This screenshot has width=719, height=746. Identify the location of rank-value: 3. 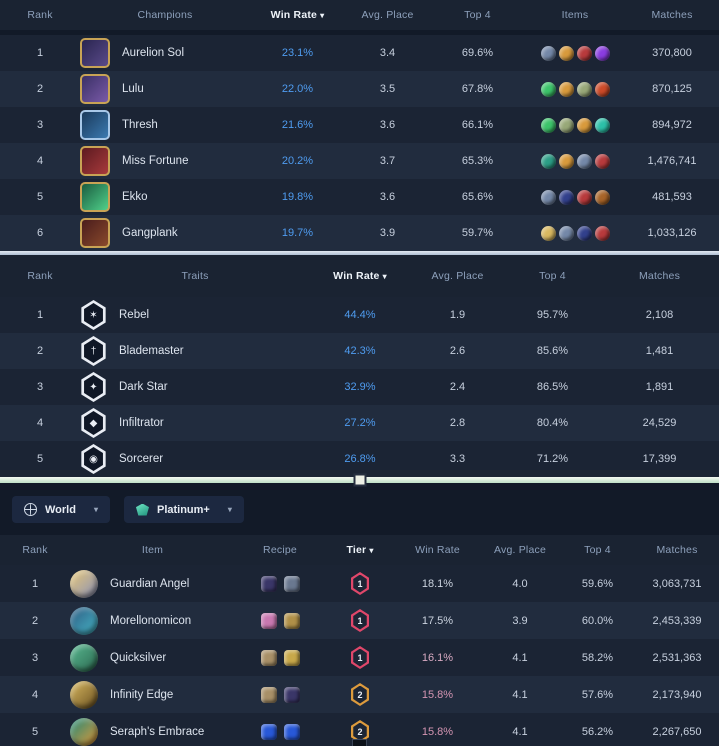
(35, 657).